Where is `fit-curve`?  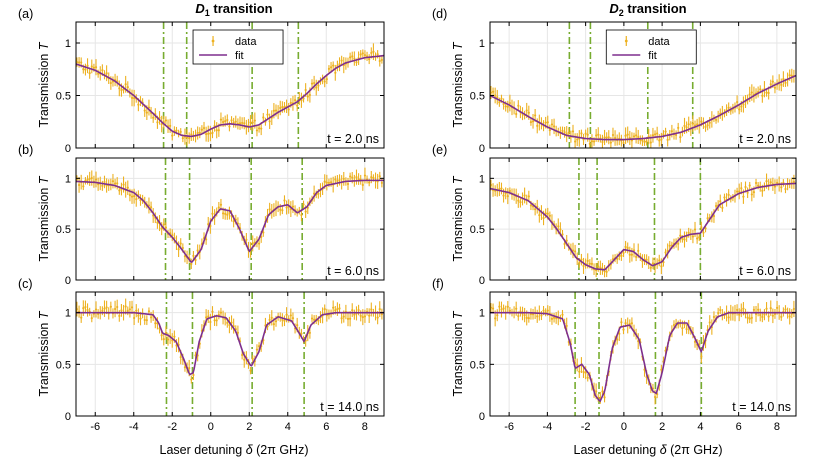 fit-curve is located at coordinates (643, 226).